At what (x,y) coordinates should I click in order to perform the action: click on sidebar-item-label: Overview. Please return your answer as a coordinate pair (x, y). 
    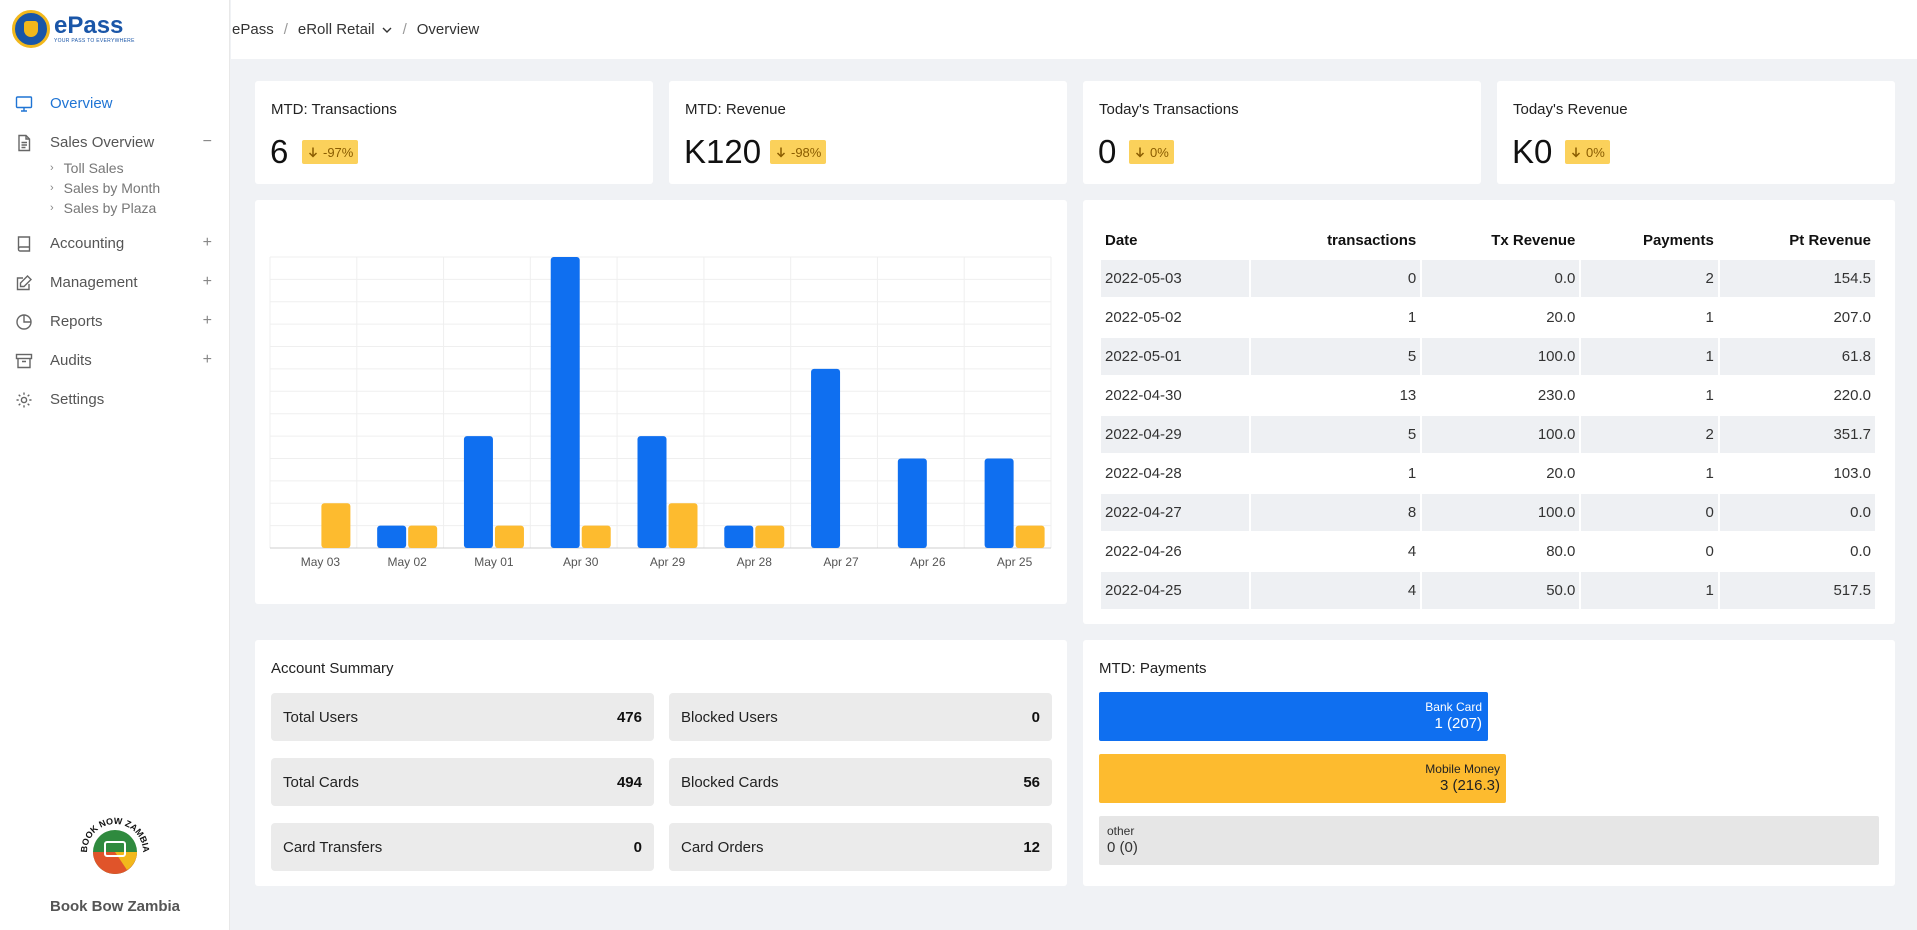
    Looking at the image, I should click on (81, 103).